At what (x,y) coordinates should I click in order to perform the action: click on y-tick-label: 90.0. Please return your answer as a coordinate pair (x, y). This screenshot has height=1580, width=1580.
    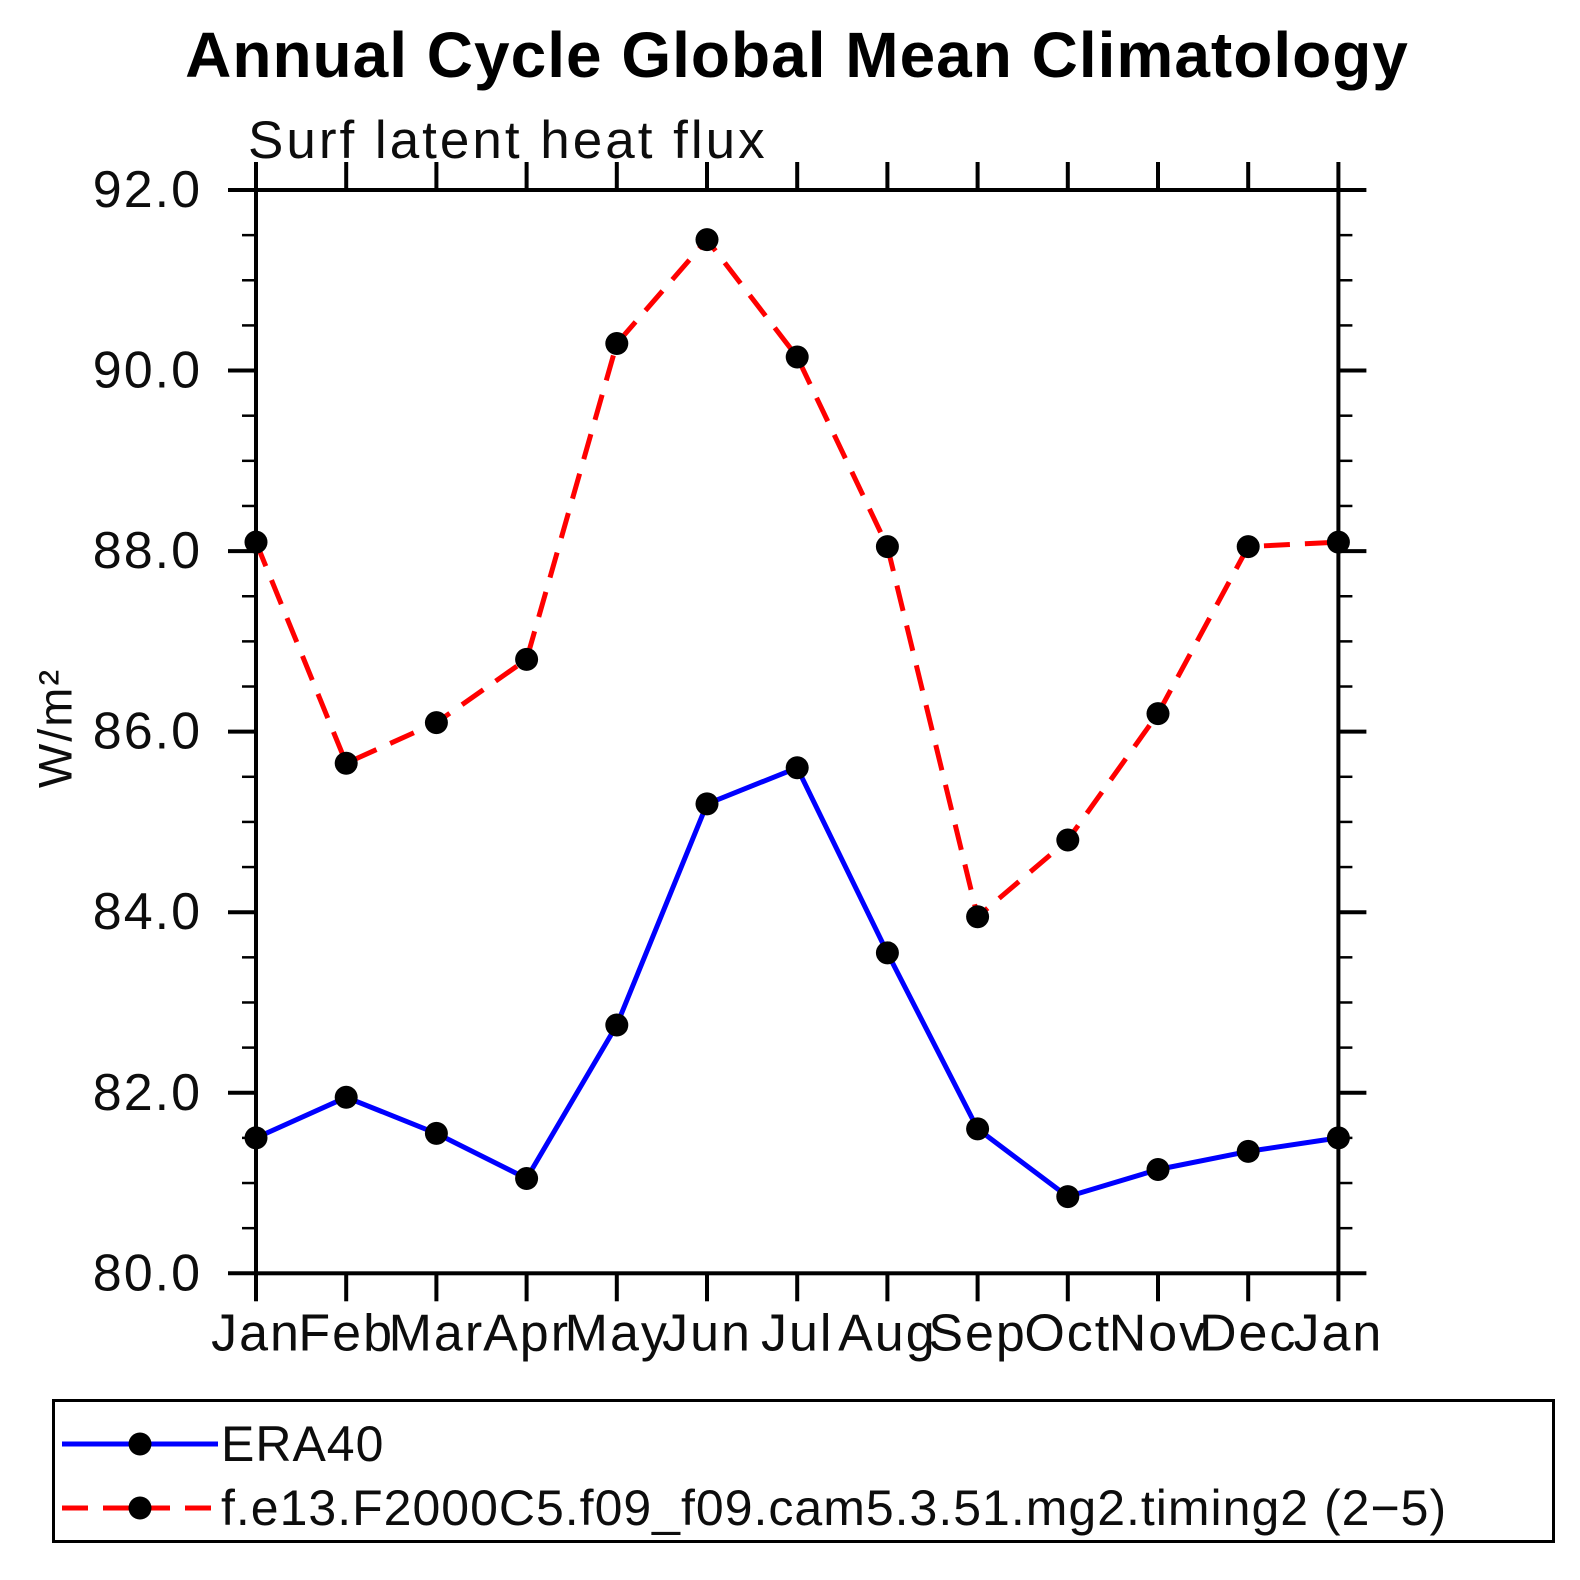
    Looking at the image, I should click on (147, 371).